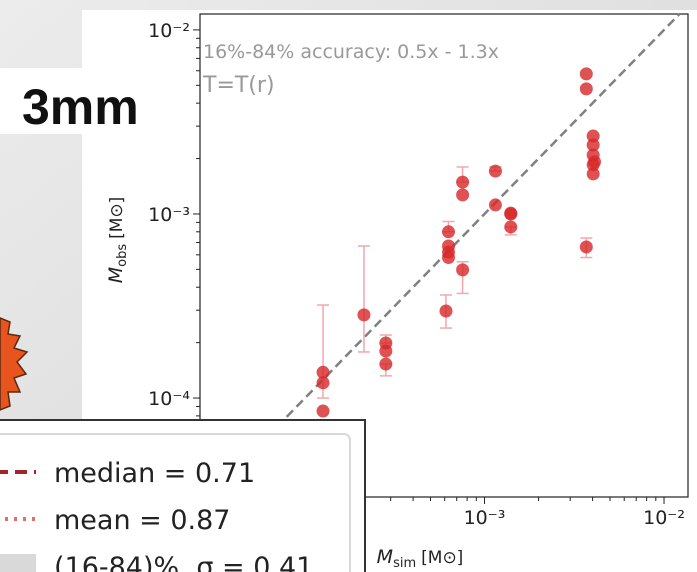 The height and width of the screenshot is (572, 697). What do you see at coordinates (363, 299) in the screenshot?
I see `error-bar` at bounding box center [363, 299].